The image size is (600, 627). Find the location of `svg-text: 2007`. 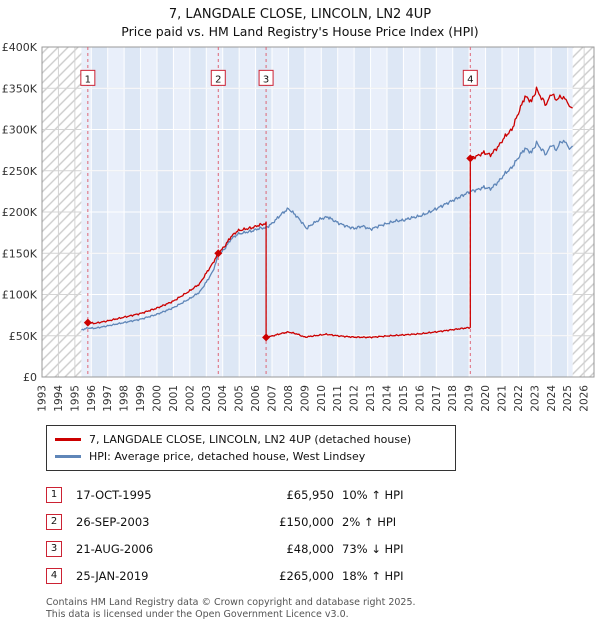

svg-text: 2007 is located at coordinates (273, 398).